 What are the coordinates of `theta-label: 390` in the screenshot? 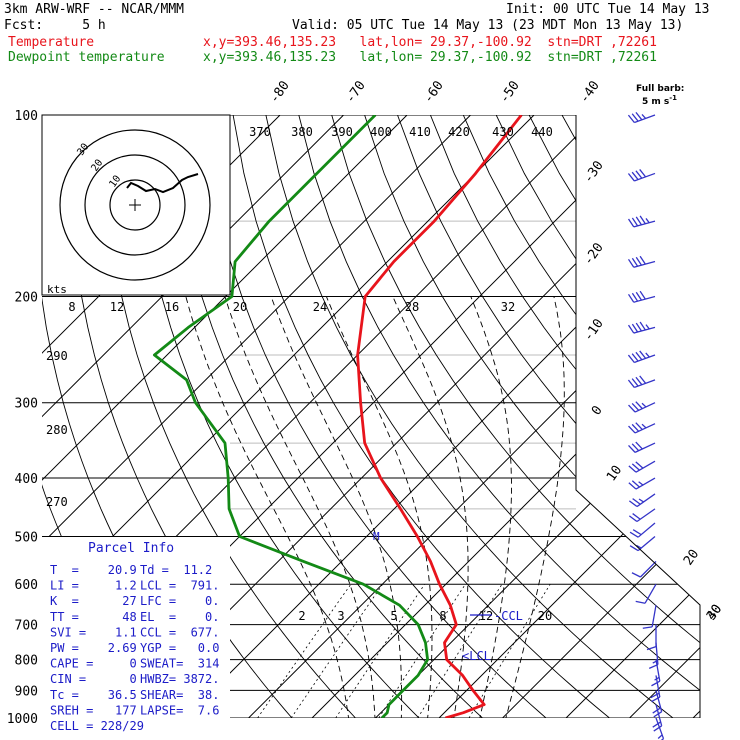 It's located at (342, 132).